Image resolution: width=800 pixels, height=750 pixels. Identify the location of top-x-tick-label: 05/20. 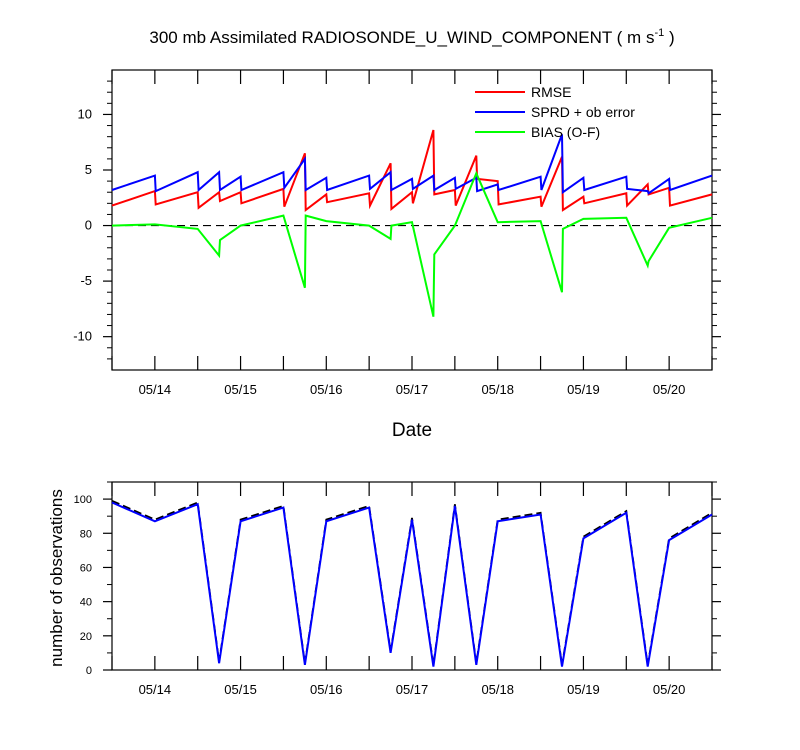
(669, 389).